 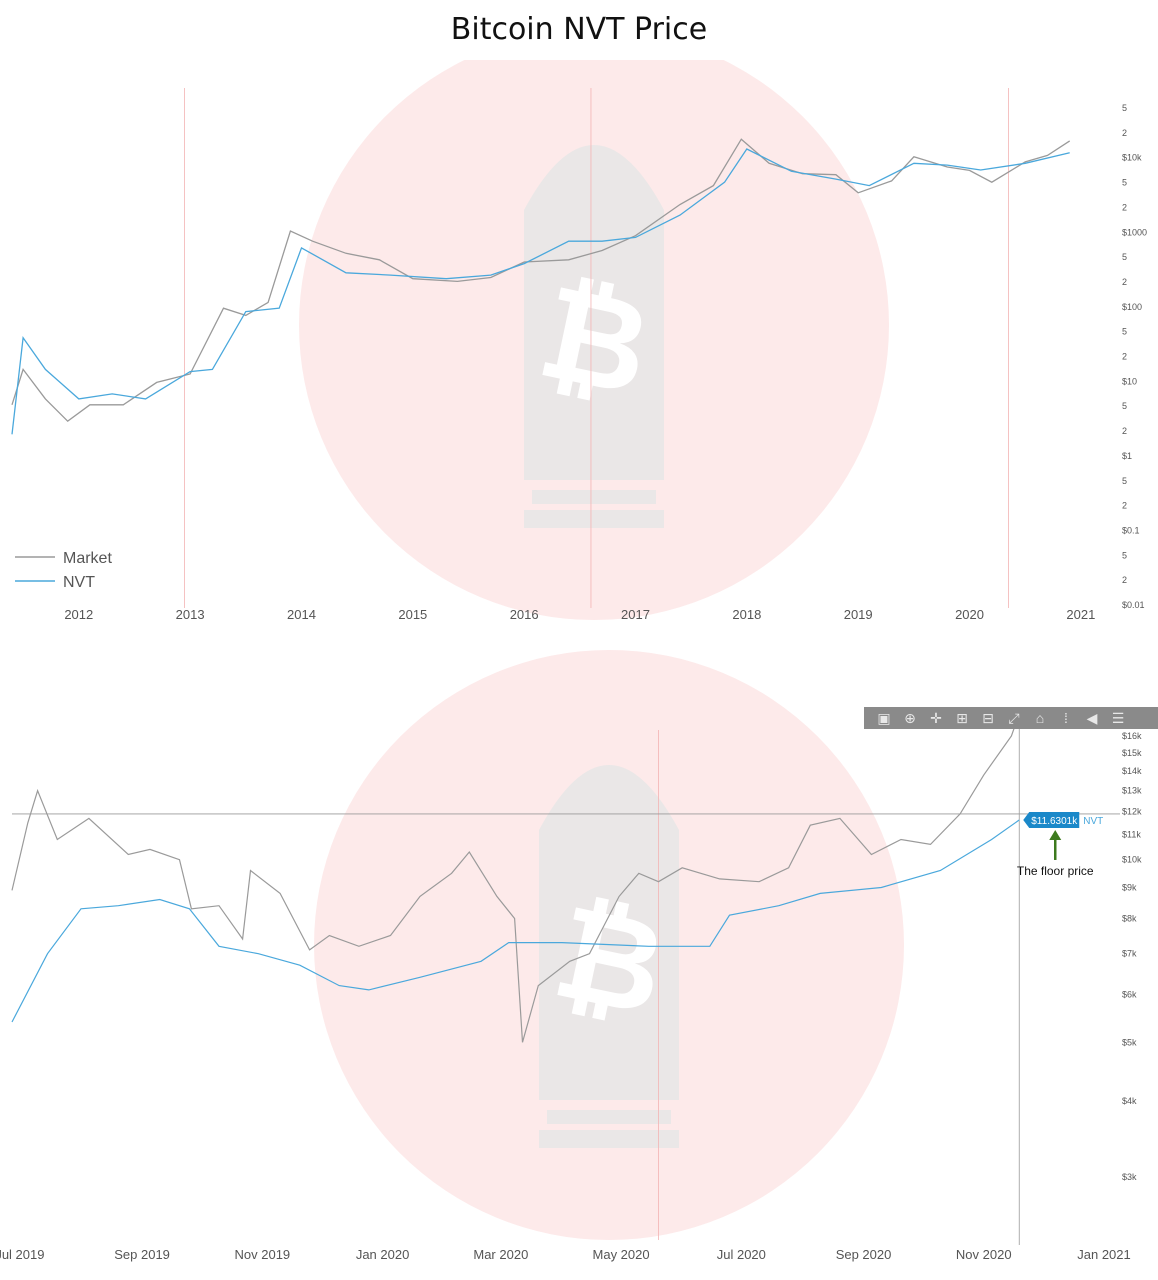 I want to click on series-line-nvt, so click(x=515, y=921).